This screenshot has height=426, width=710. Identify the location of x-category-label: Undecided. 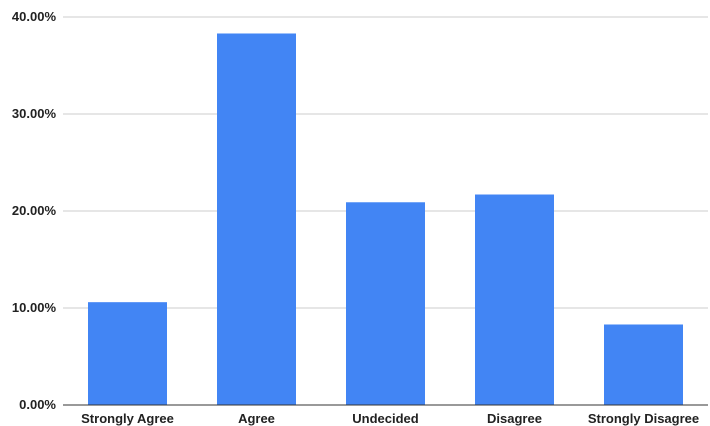
(385, 418).